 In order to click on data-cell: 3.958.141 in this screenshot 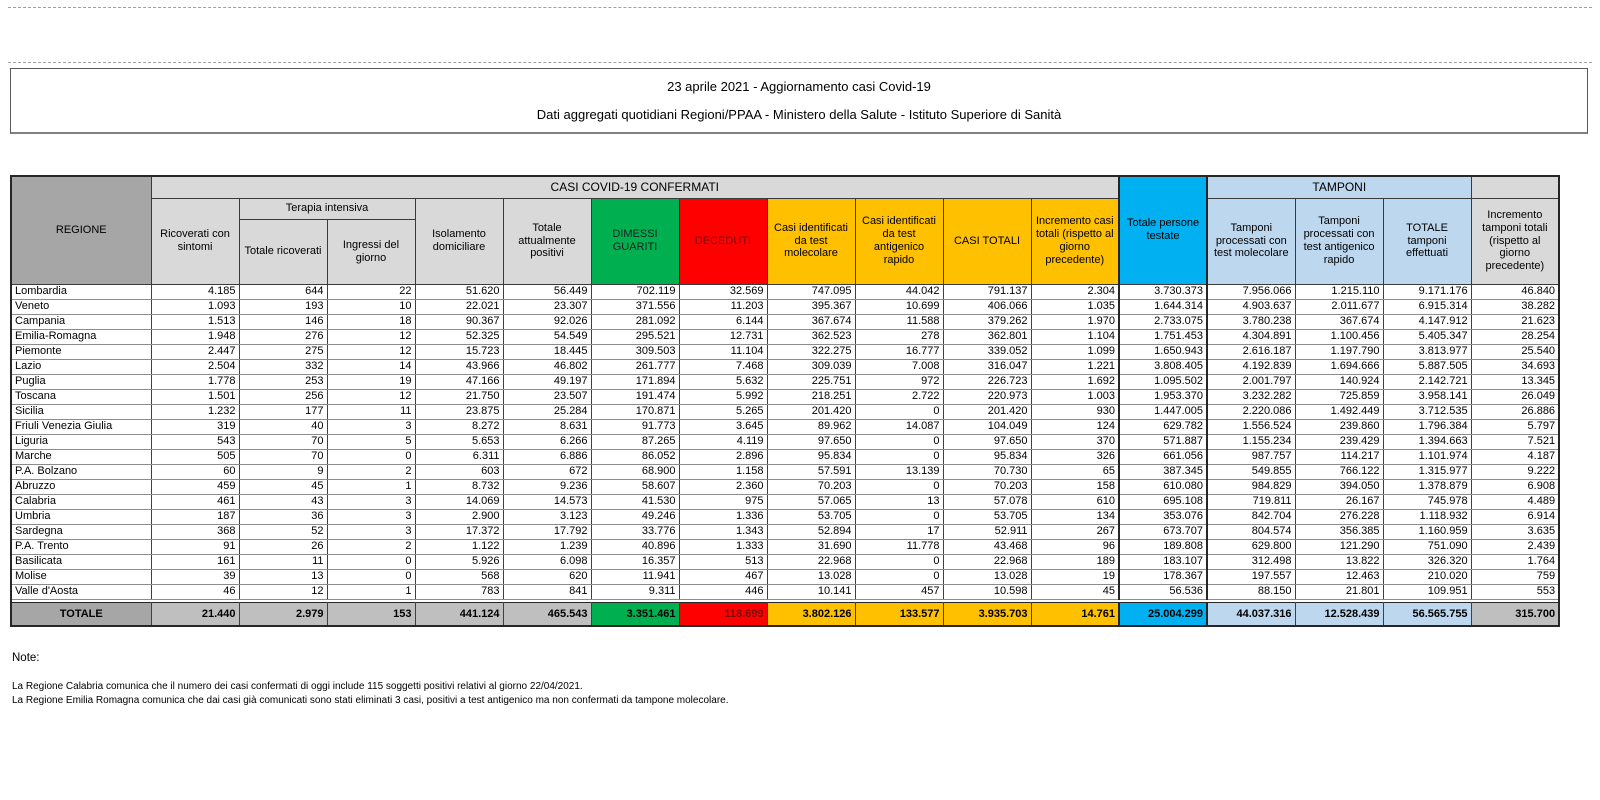, I will do `click(1427, 396)`.